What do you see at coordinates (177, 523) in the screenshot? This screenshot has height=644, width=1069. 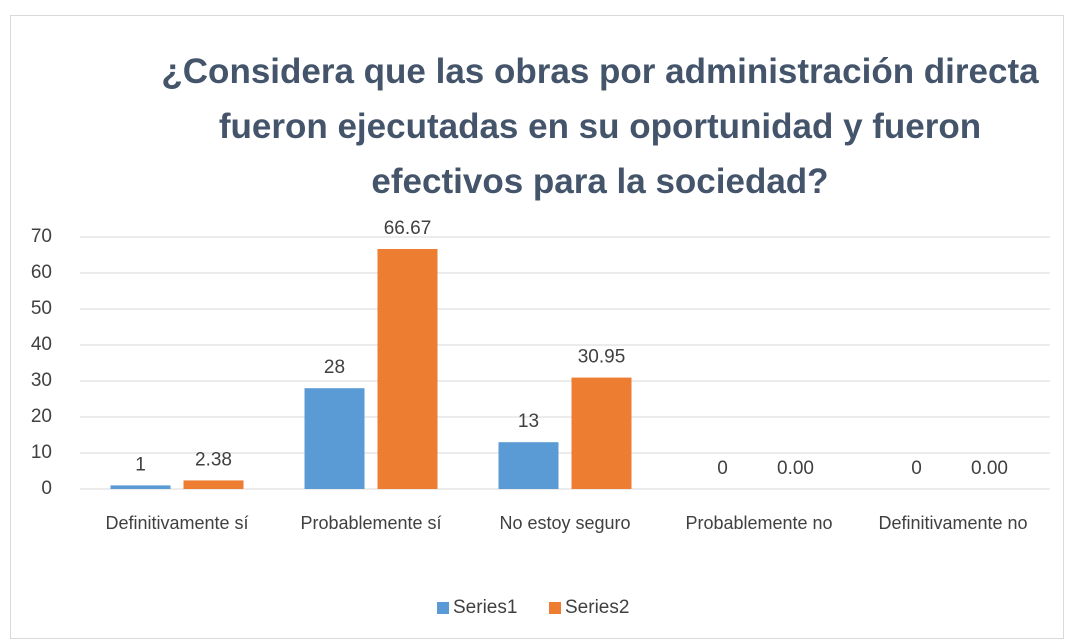 I see `x-tick-label: Definitivamente sí` at bounding box center [177, 523].